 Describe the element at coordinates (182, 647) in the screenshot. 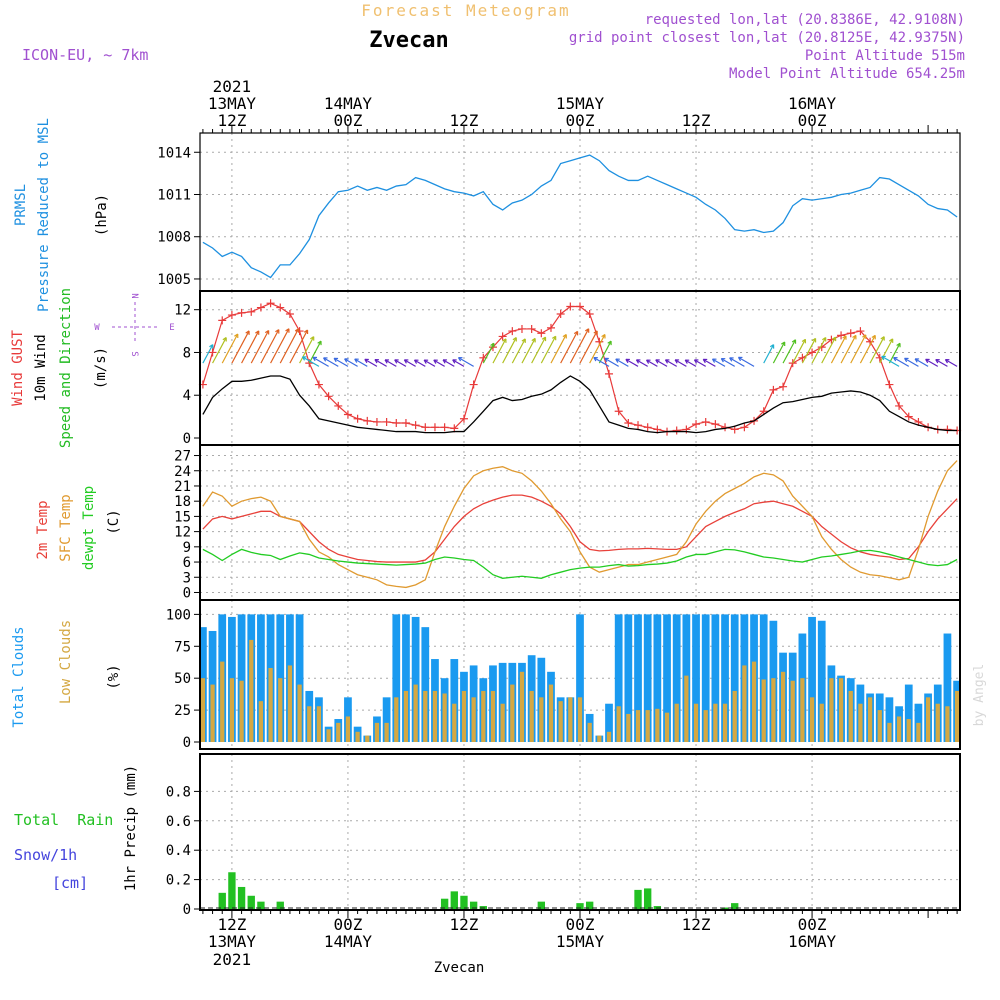

I see `clouds-ytick-label: 75` at that location.